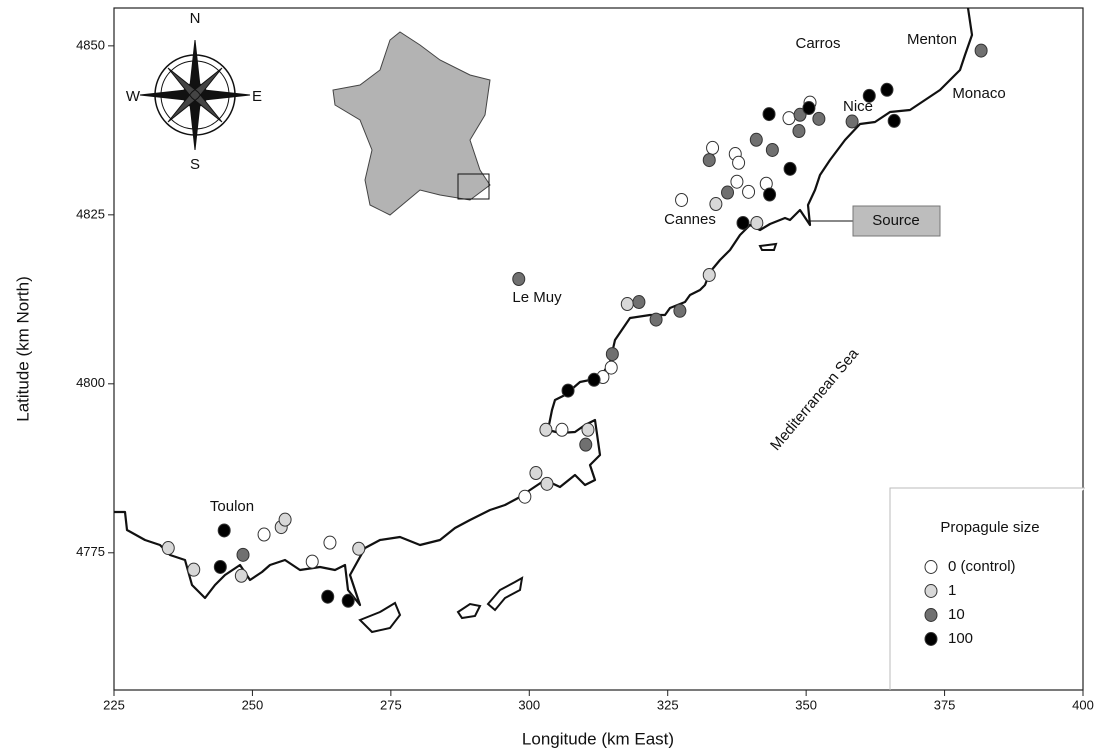 This screenshot has height=756, width=1102. I want to click on place-label: Nice, so click(858, 106).